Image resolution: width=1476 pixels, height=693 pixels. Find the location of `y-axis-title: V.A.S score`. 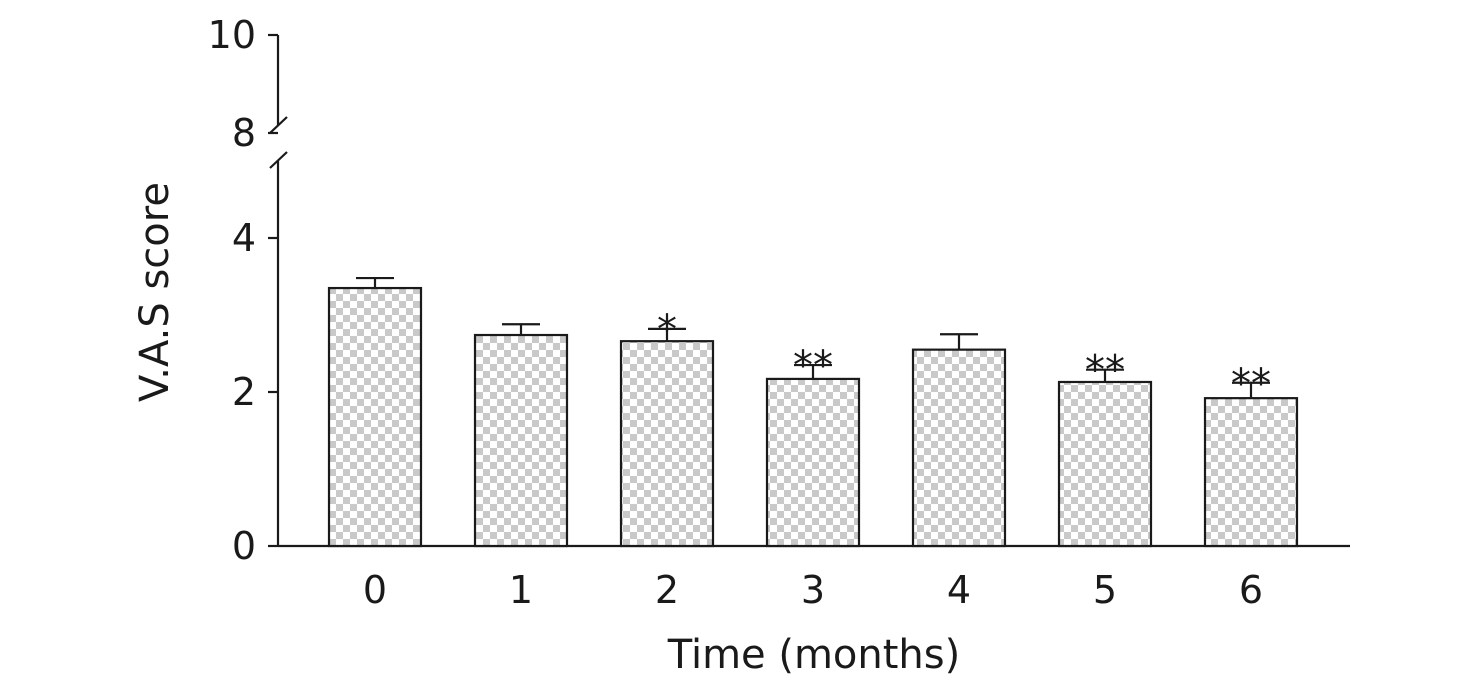

y-axis-title: V.A.S score is located at coordinates (155, 292).